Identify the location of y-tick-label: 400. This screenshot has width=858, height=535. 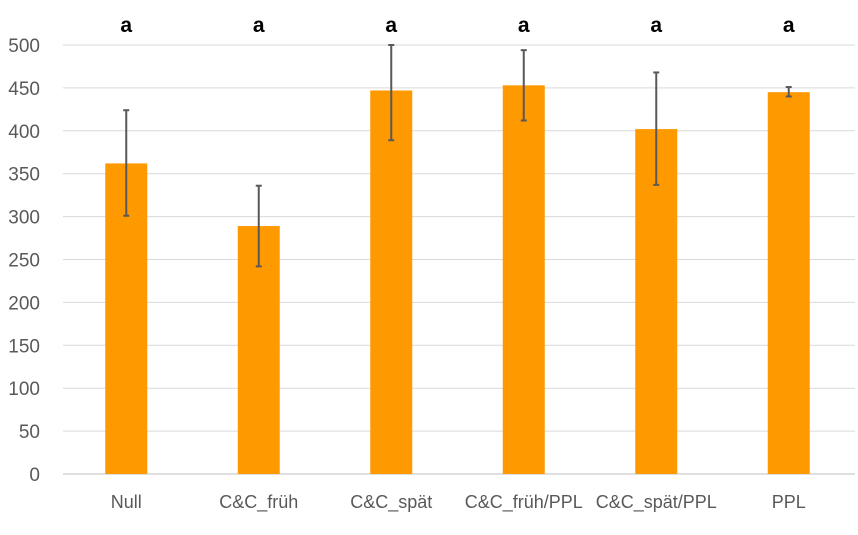
(24, 132).